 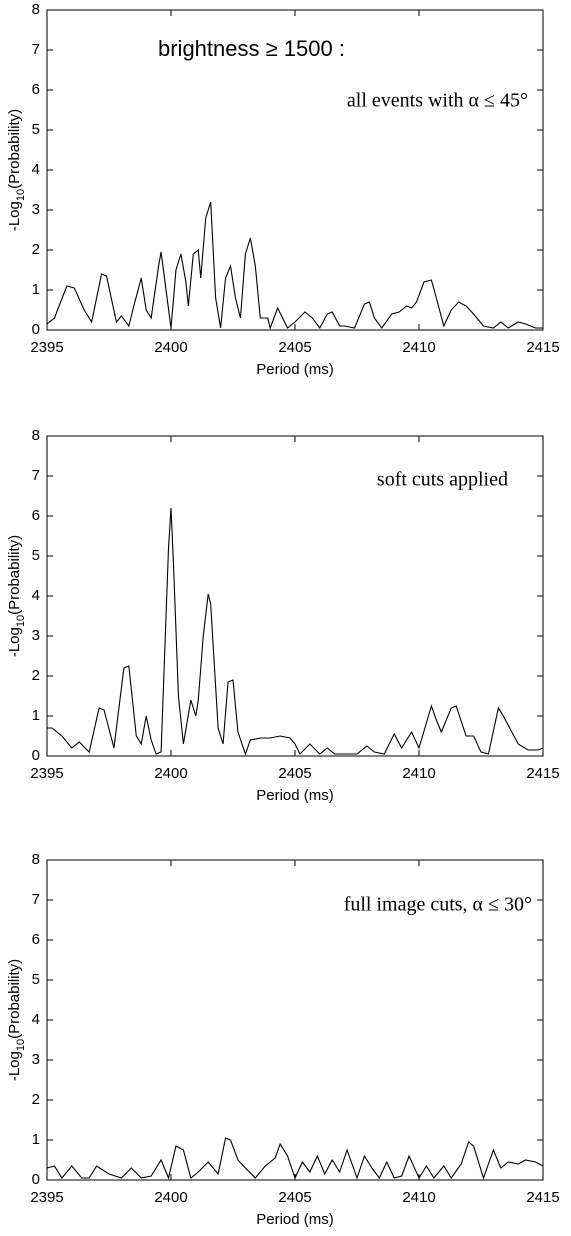 What do you see at coordinates (438, 905) in the screenshot?
I see `annotation: full image cuts, α ≤ 30°` at bounding box center [438, 905].